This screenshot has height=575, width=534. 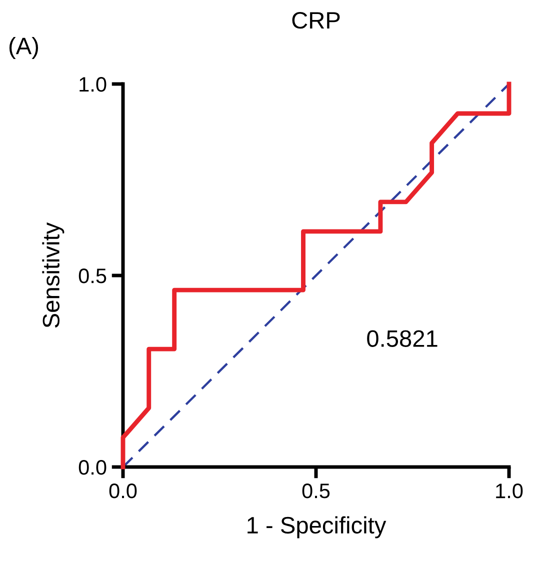 I want to click on x-tick-label: 0.5, so click(x=316, y=491).